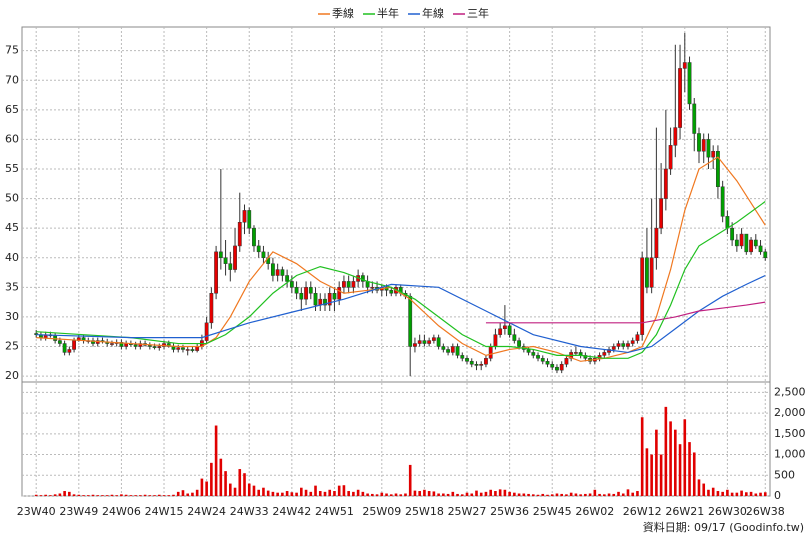 This screenshot has height=540, width=808. What do you see at coordinates (784, 474) in the screenshot?
I see `volume-tick-label: 500` at bounding box center [784, 474].